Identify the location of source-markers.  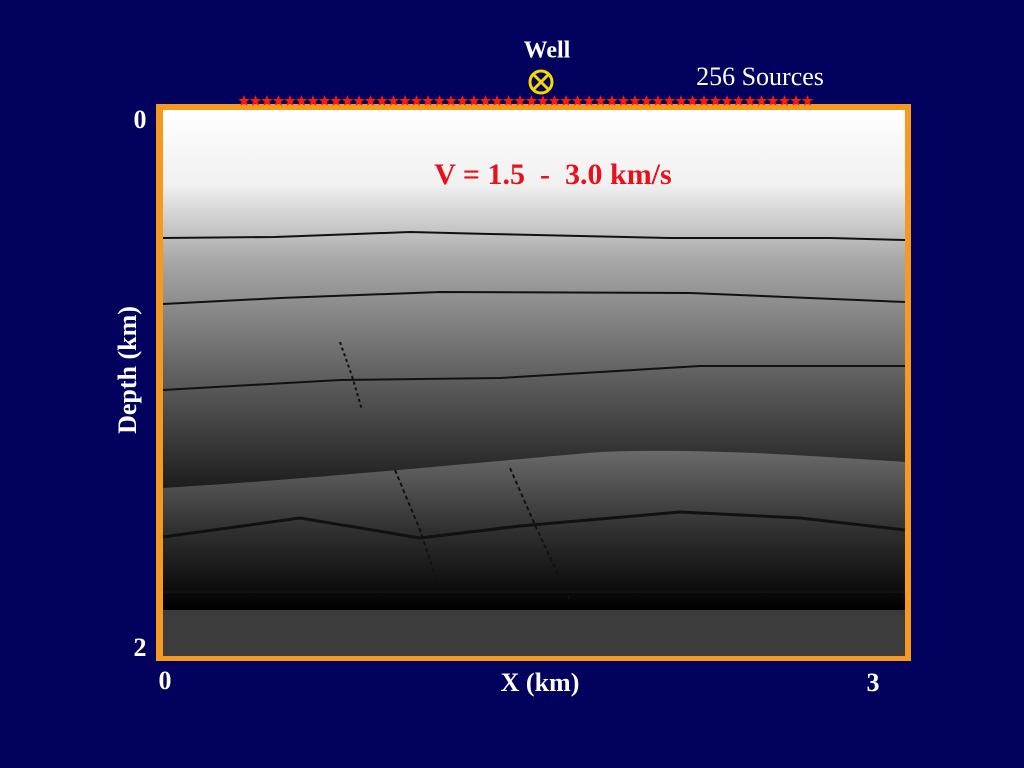
(526, 100).